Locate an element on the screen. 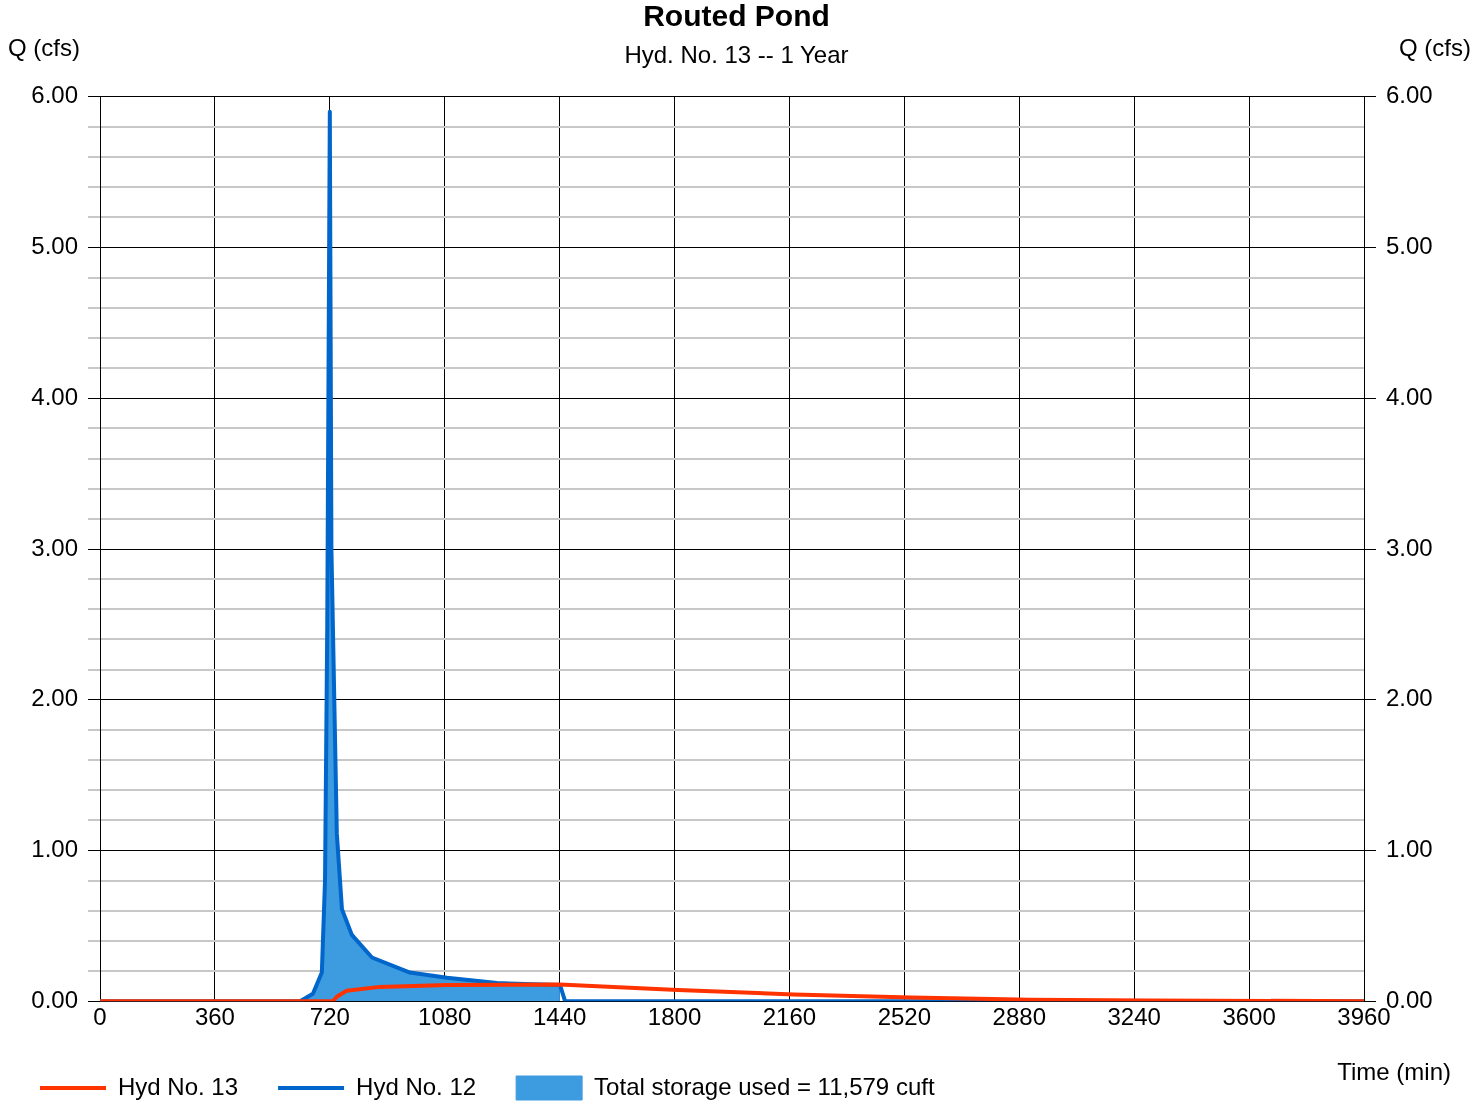  x-tick-label: 3600 is located at coordinates (1249, 1017).